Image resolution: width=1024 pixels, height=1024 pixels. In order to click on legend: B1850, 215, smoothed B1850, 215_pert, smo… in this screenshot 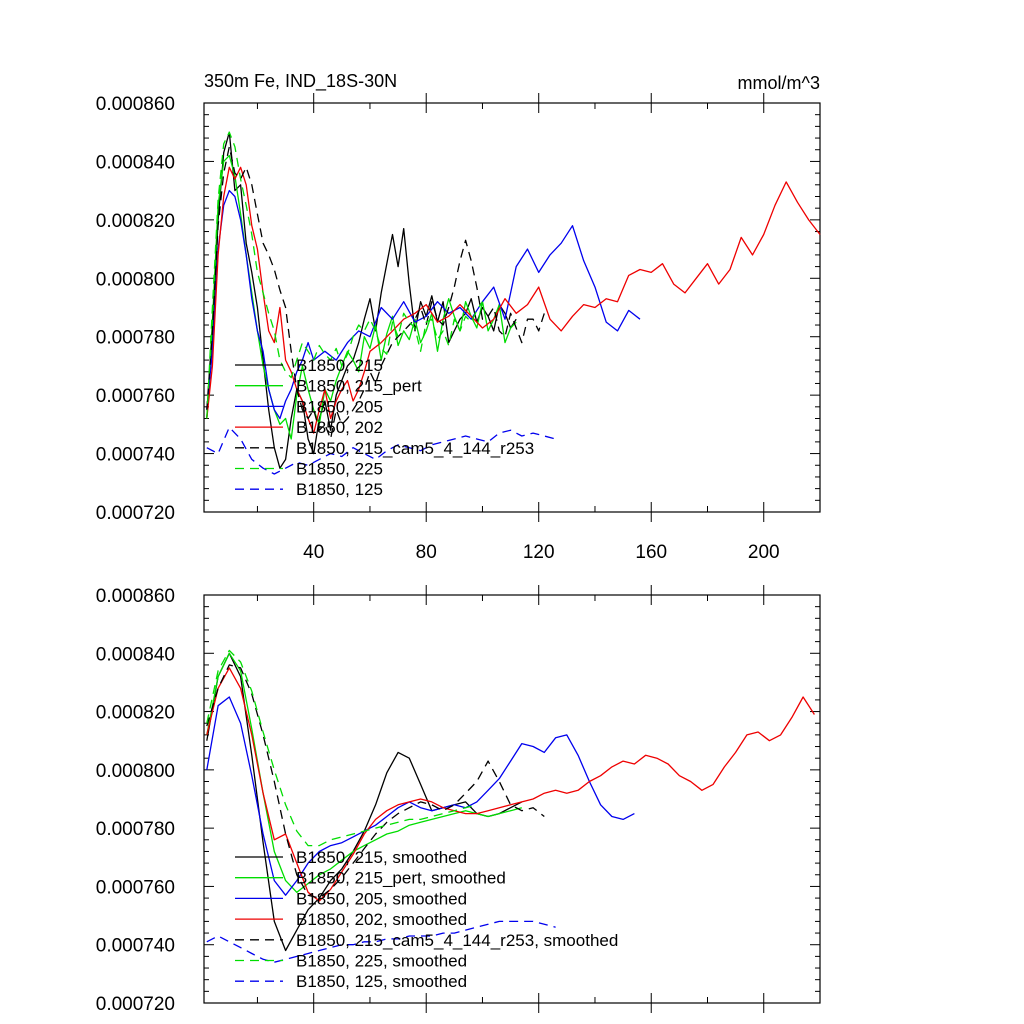, I will do `click(426, 919)`.